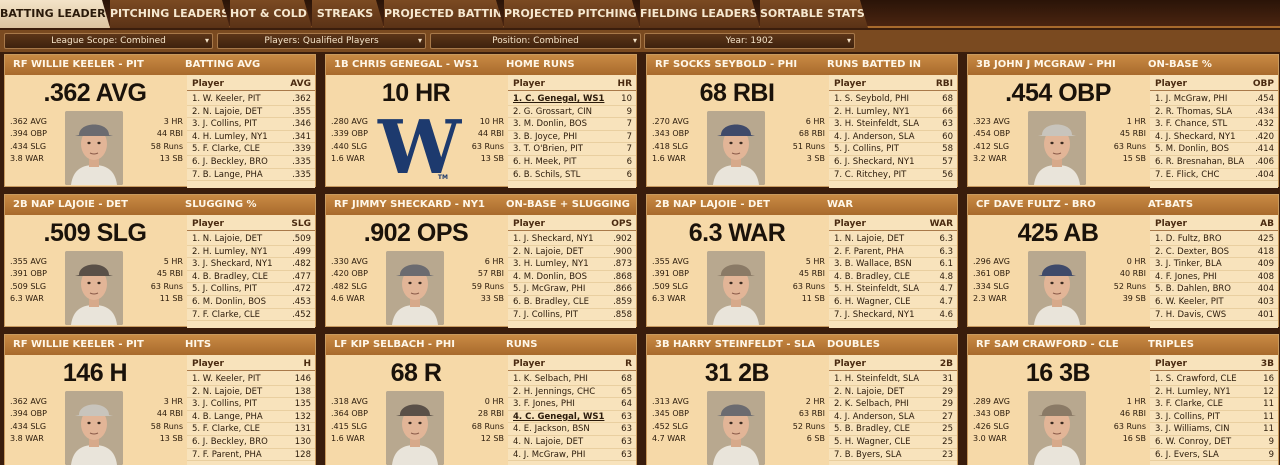 This screenshot has height=465, width=1280. I want to click on player-name: 5. F. Clarke, CLE, so click(226, 149).